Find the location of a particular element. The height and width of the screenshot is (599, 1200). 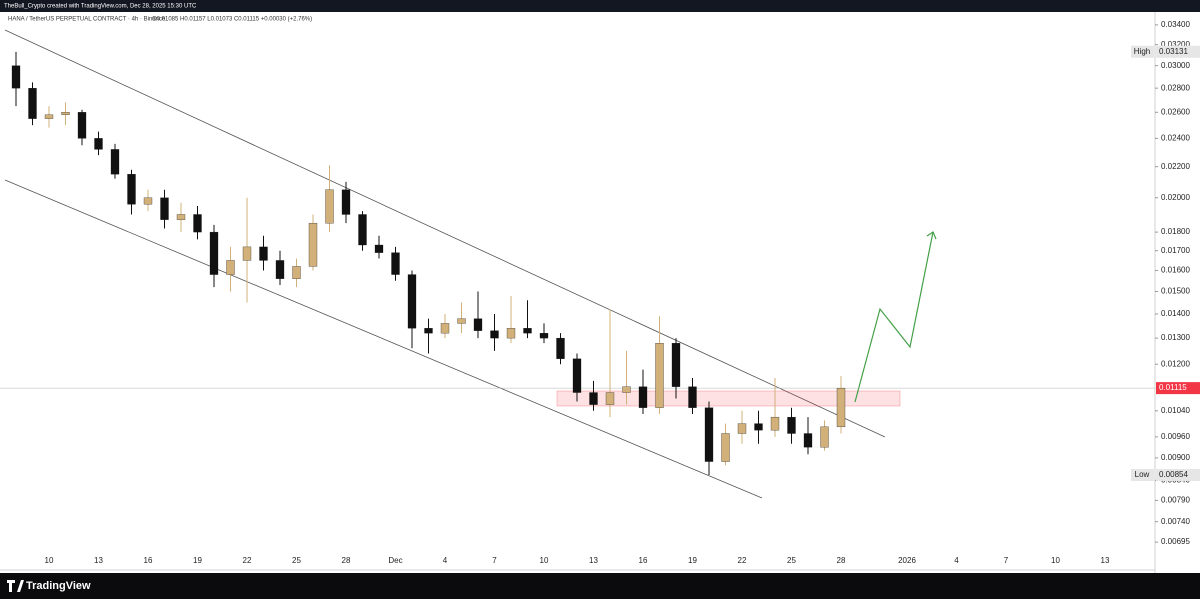

marker-value: 0.00854 is located at coordinates (1173, 474).